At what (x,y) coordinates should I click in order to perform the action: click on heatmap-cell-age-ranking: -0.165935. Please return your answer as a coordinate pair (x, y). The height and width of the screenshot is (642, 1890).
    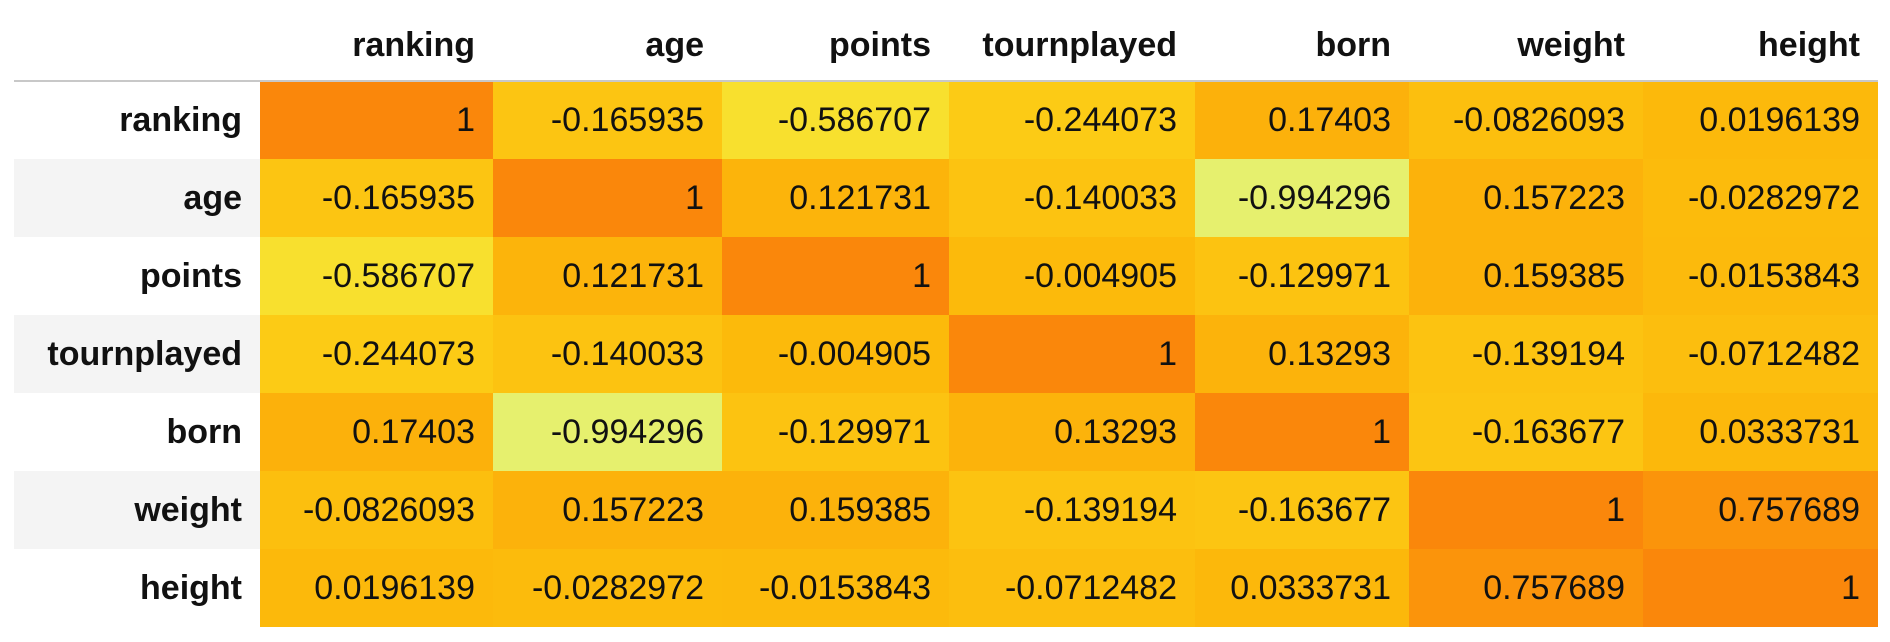
    Looking at the image, I should click on (376, 198).